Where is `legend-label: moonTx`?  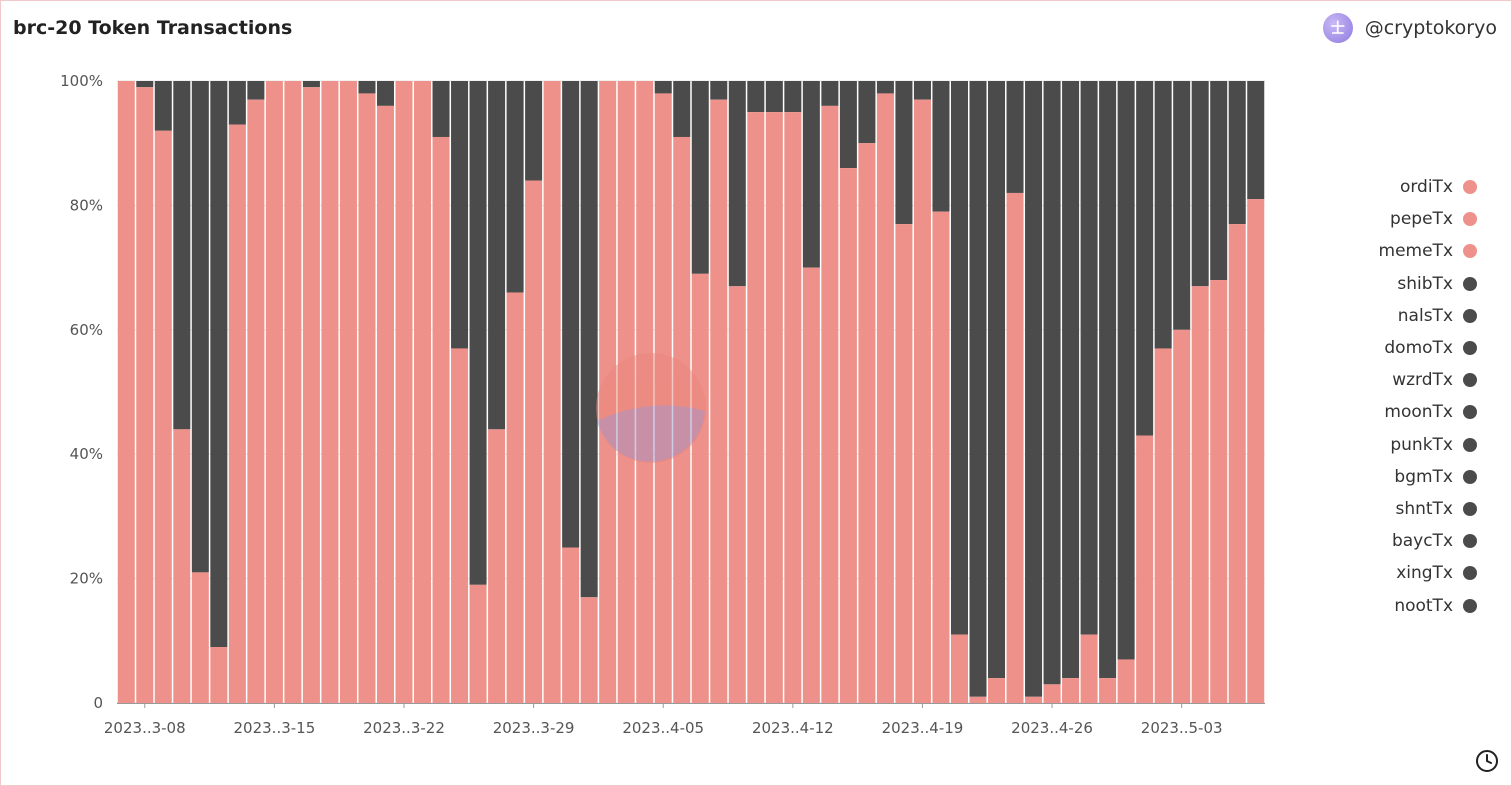
legend-label: moonTx is located at coordinates (1418, 412).